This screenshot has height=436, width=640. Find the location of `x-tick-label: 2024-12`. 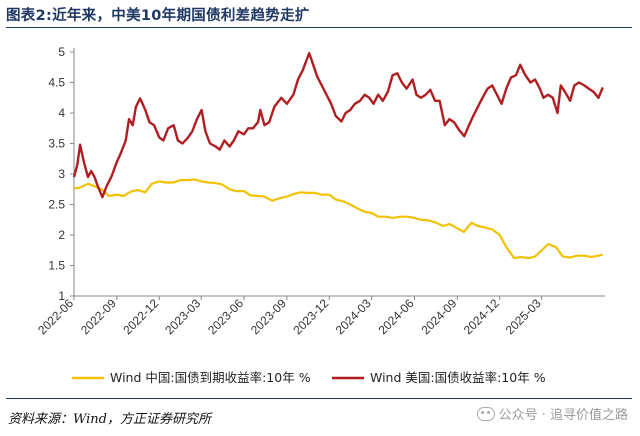

x-tick-label: 2024-12 is located at coordinates (481, 316).